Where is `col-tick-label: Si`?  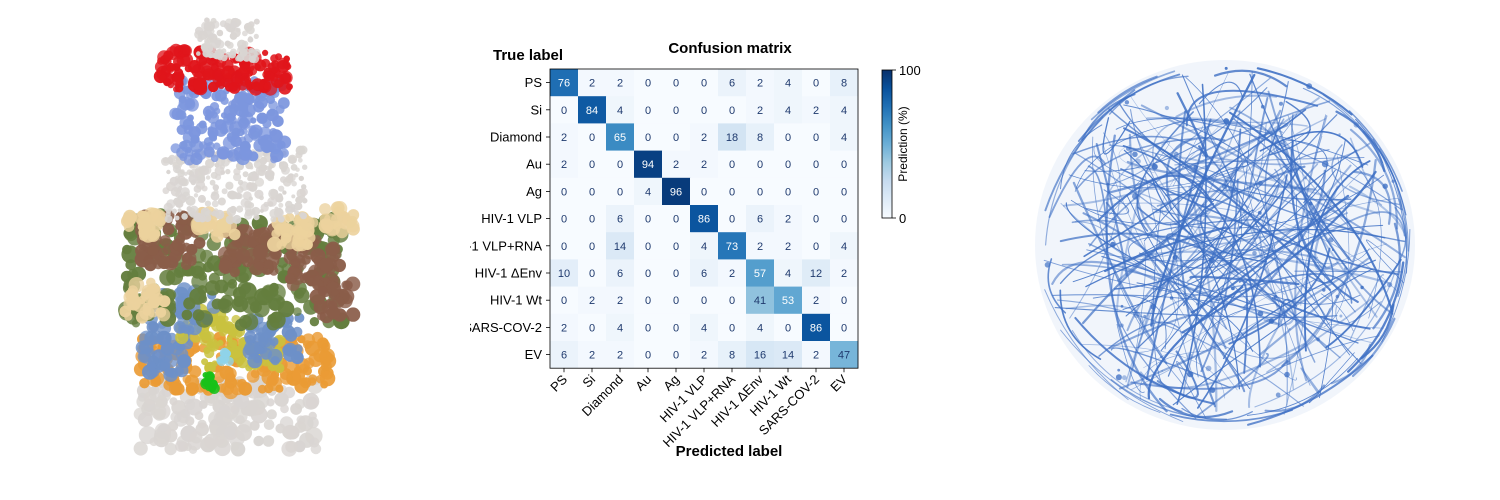 col-tick-label: Si is located at coordinates (588, 381).